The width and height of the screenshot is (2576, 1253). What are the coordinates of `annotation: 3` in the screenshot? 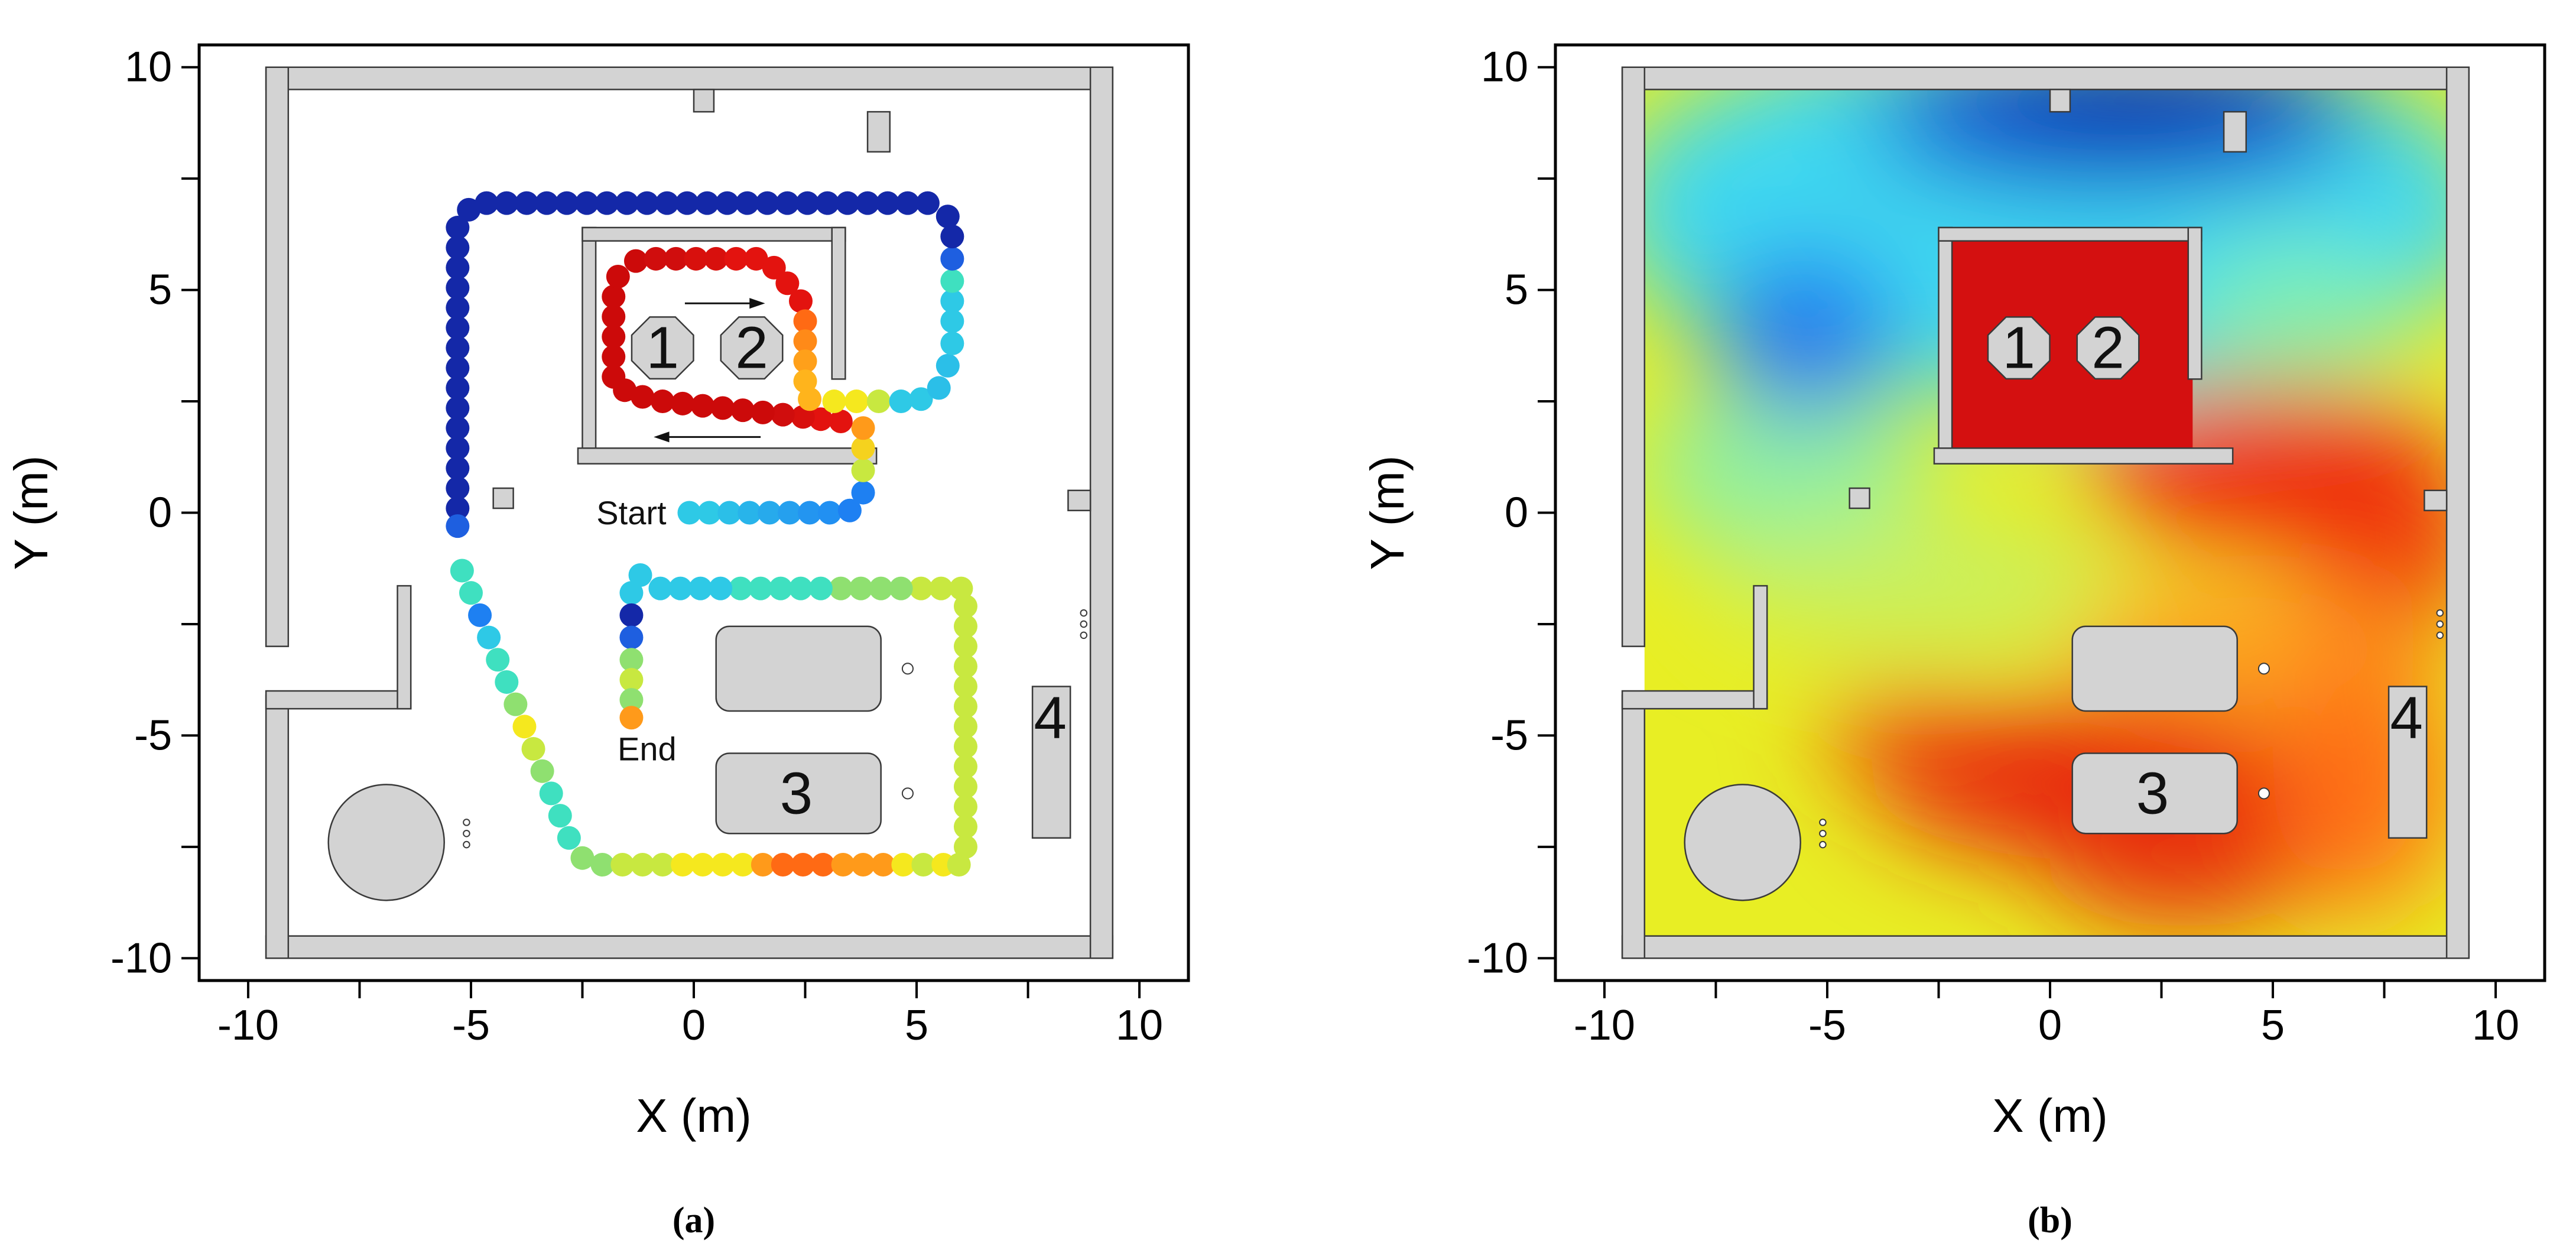 It's located at (2152, 793).